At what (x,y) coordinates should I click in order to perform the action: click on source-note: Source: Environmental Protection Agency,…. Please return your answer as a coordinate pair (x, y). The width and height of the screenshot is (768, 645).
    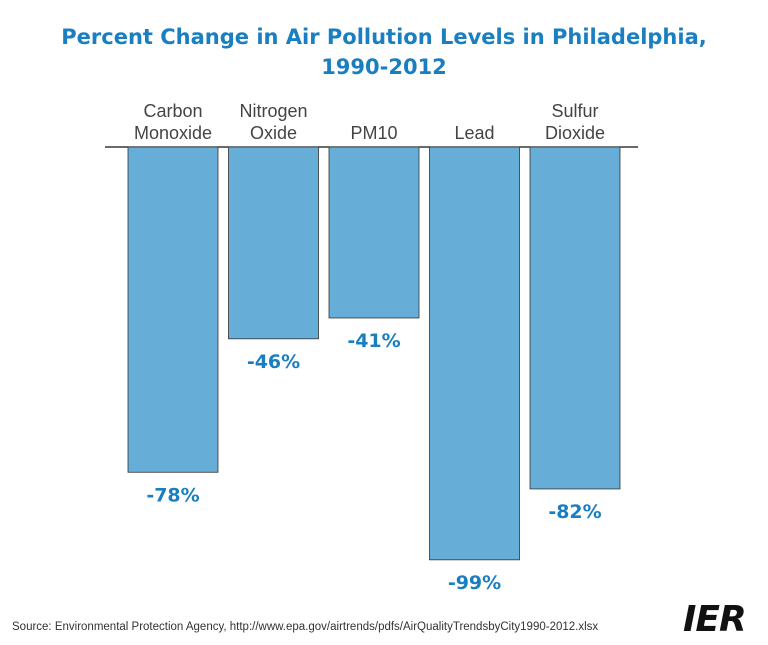
    Looking at the image, I should click on (305, 627).